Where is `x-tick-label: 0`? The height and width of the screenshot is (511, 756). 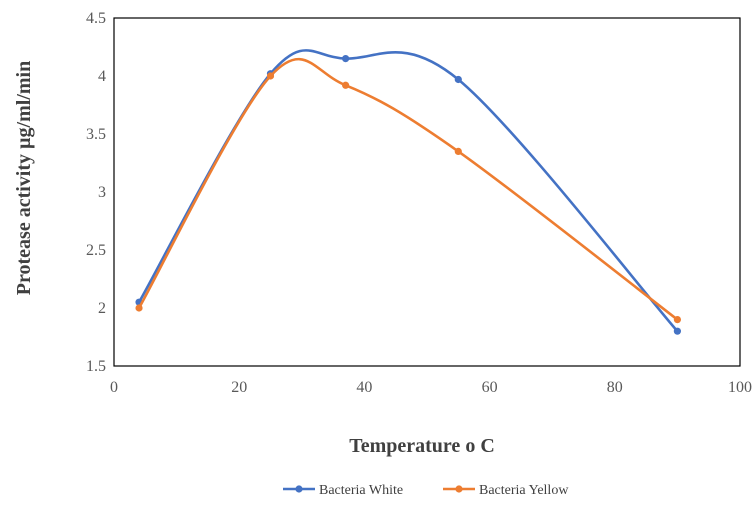 x-tick-label: 0 is located at coordinates (114, 387).